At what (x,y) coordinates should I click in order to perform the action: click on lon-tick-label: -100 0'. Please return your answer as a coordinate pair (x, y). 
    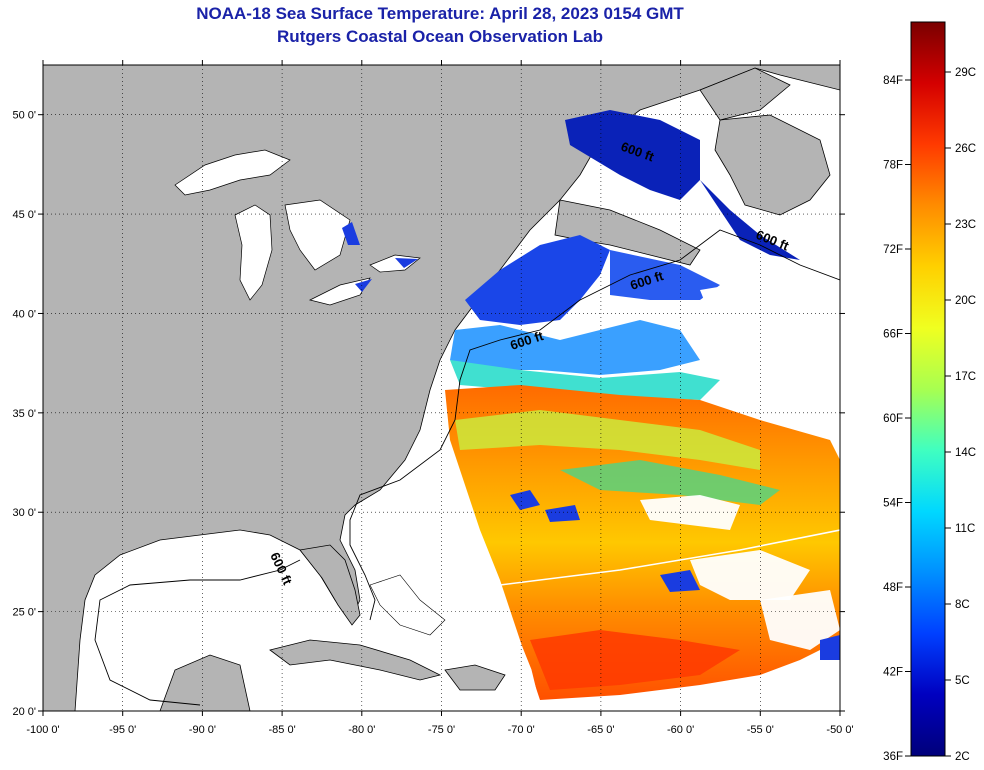
    Looking at the image, I should click on (42, 730).